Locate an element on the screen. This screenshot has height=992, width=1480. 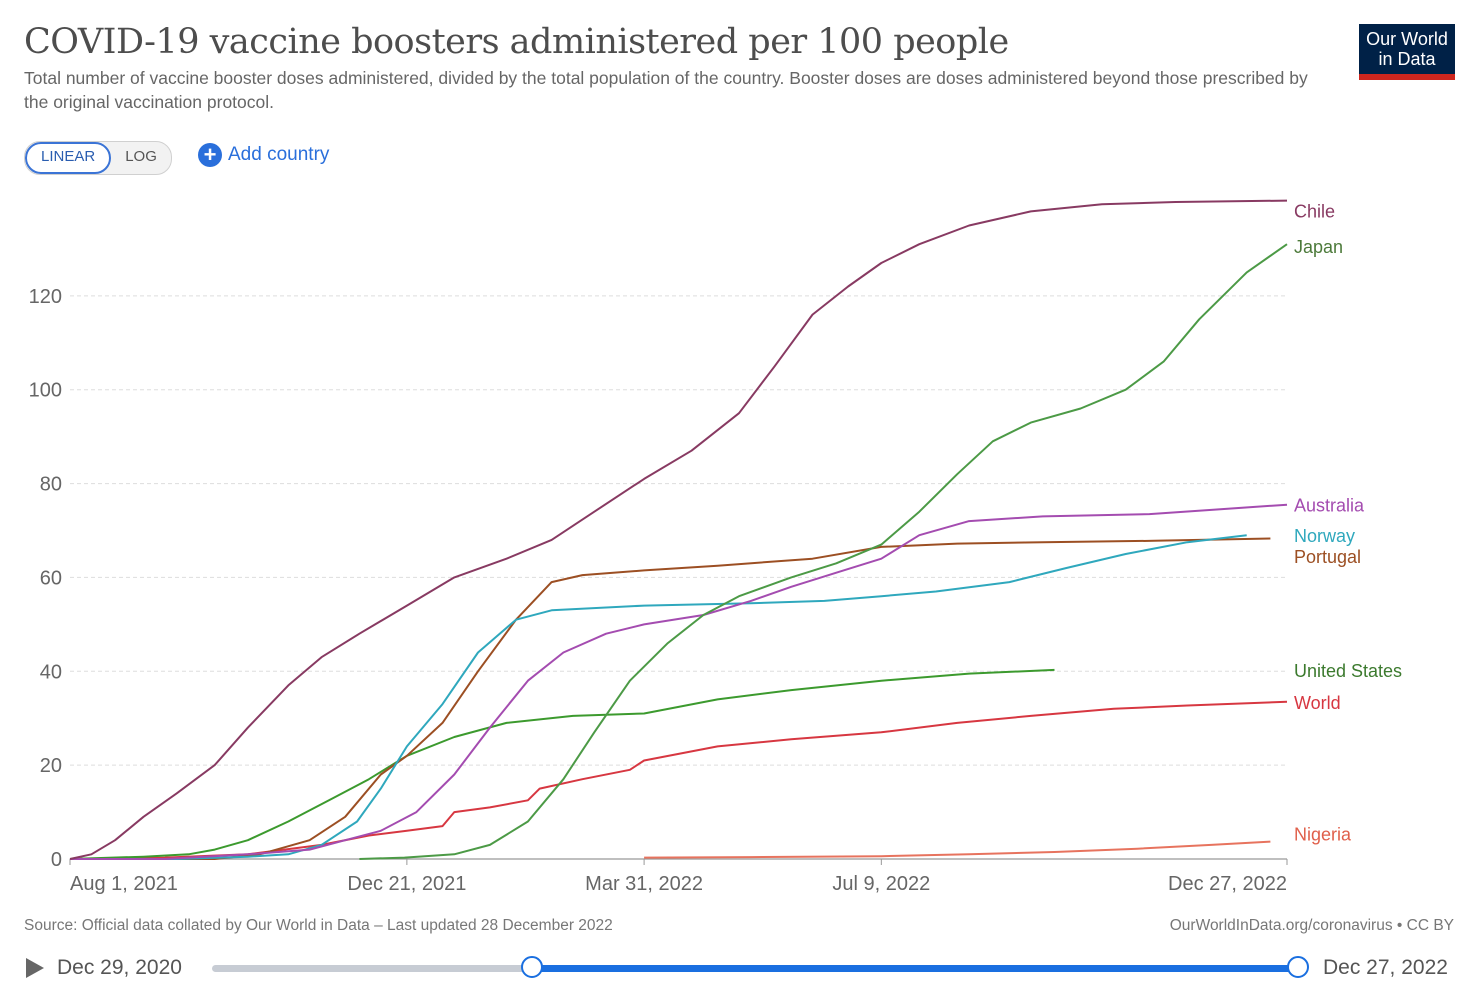
series-line-united-states is located at coordinates (562, 764).